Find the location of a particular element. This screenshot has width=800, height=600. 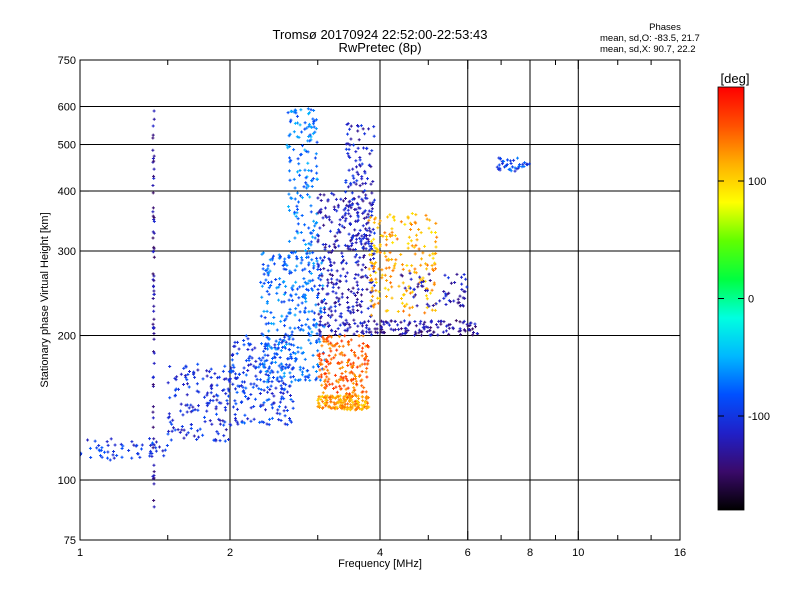

x-tick-label: 2 is located at coordinates (230, 553).